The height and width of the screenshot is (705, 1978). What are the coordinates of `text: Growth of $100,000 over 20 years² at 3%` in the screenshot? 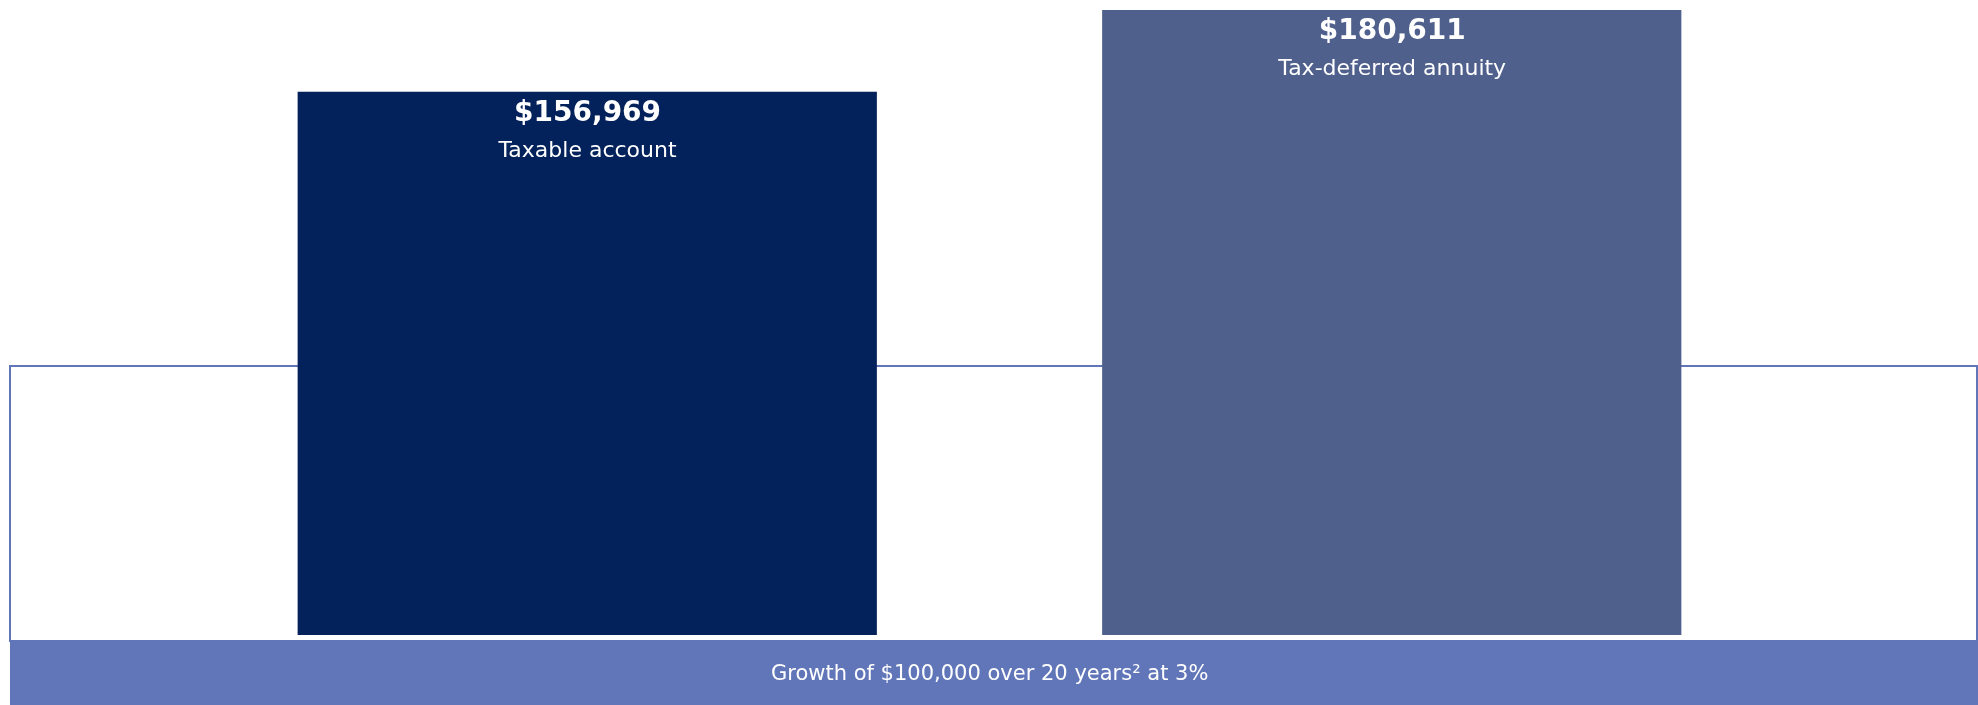 It's located at (990, 673).